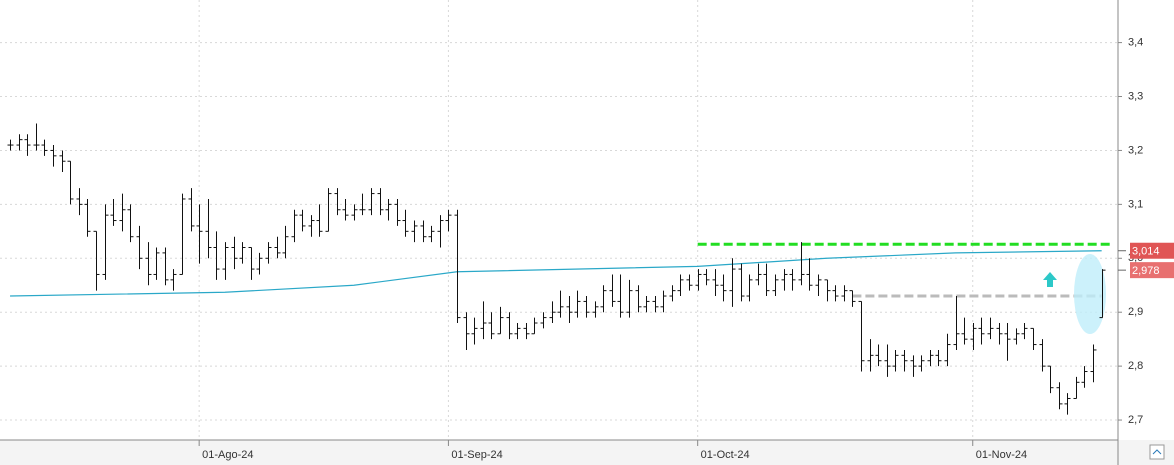 The height and width of the screenshot is (465, 1174). I want to click on corner-icon, so click(1157, 452).